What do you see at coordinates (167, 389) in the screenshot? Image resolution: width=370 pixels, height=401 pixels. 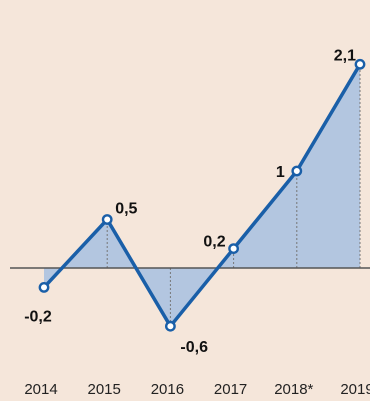 I see `x-tick-label: 2016` at bounding box center [167, 389].